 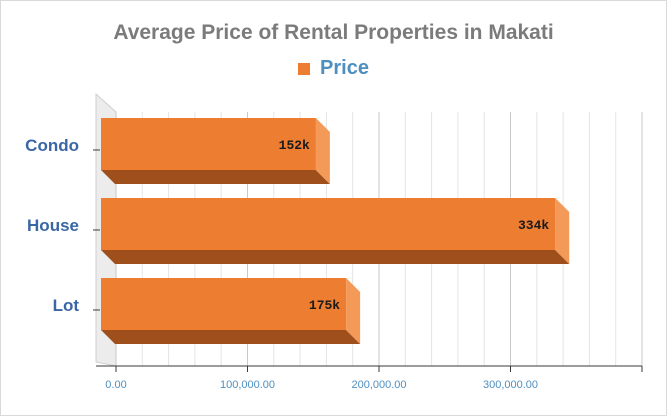 What do you see at coordinates (208, 144) in the screenshot?
I see `bar-condo` at bounding box center [208, 144].